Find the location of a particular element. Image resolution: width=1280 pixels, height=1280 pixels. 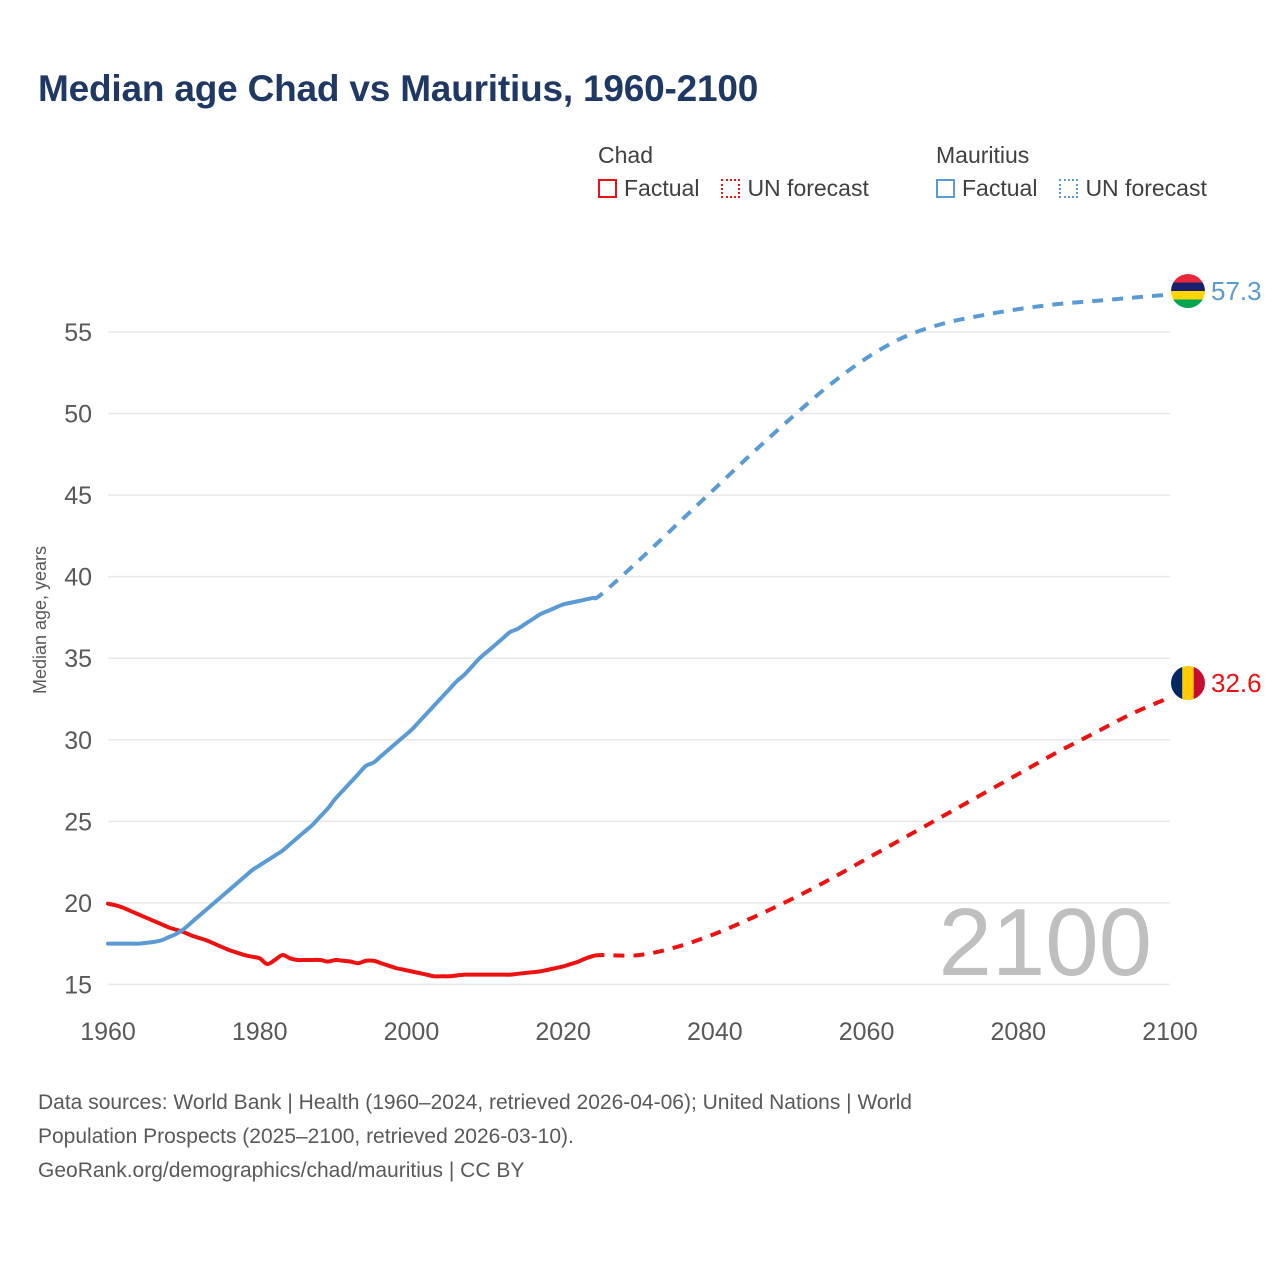

legend-group-title-mauritius: Mauritius is located at coordinates (983, 155).